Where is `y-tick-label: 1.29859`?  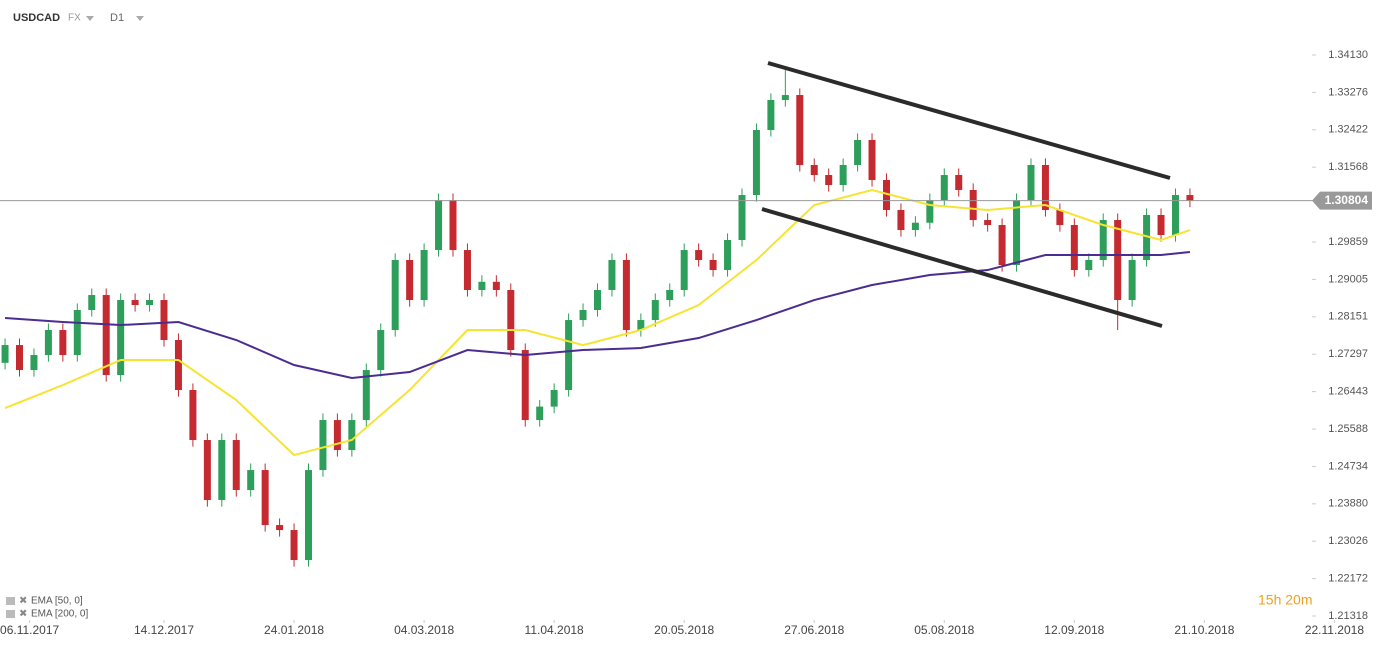
y-tick-label: 1.29859 is located at coordinates (1348, 242).